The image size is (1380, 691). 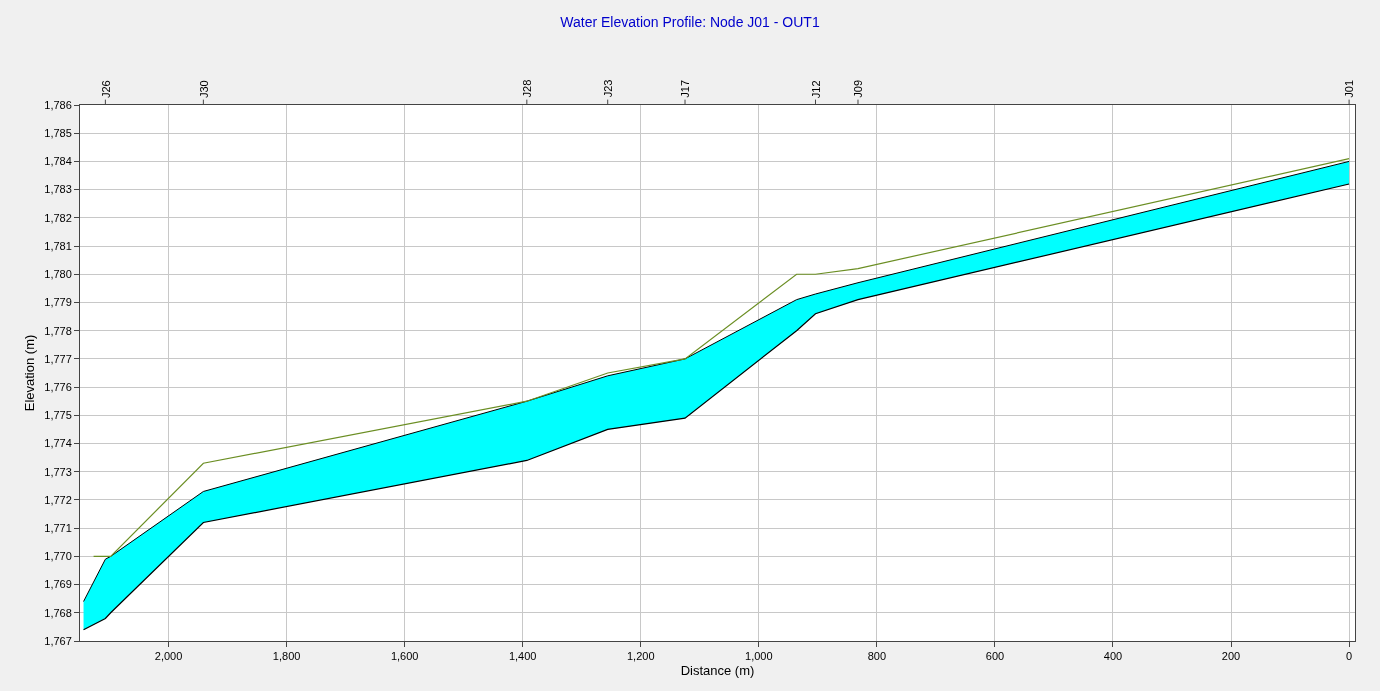 What do you see at coordinates (58, 415) in the screenshot?
I see `y-tick-label: 1,775` at bounding box center [58, 415].